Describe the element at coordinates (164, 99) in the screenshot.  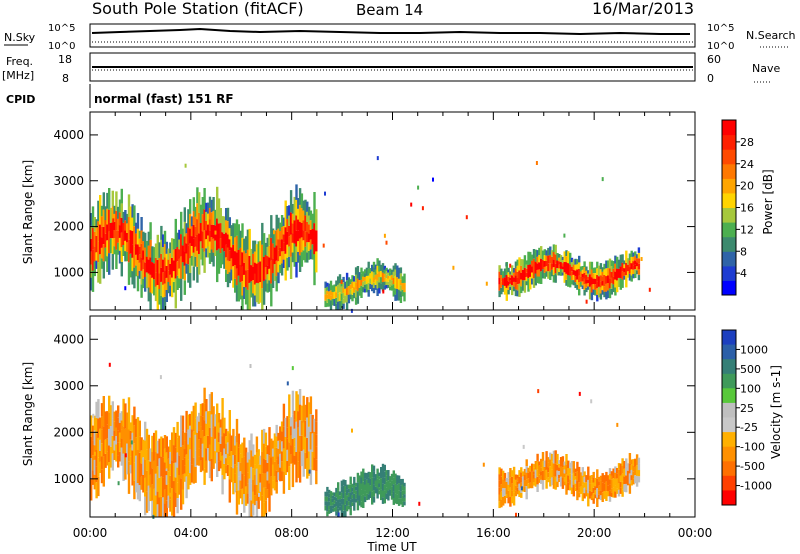
I see `cpid-value: normal (fast) 151 RF` at that location.